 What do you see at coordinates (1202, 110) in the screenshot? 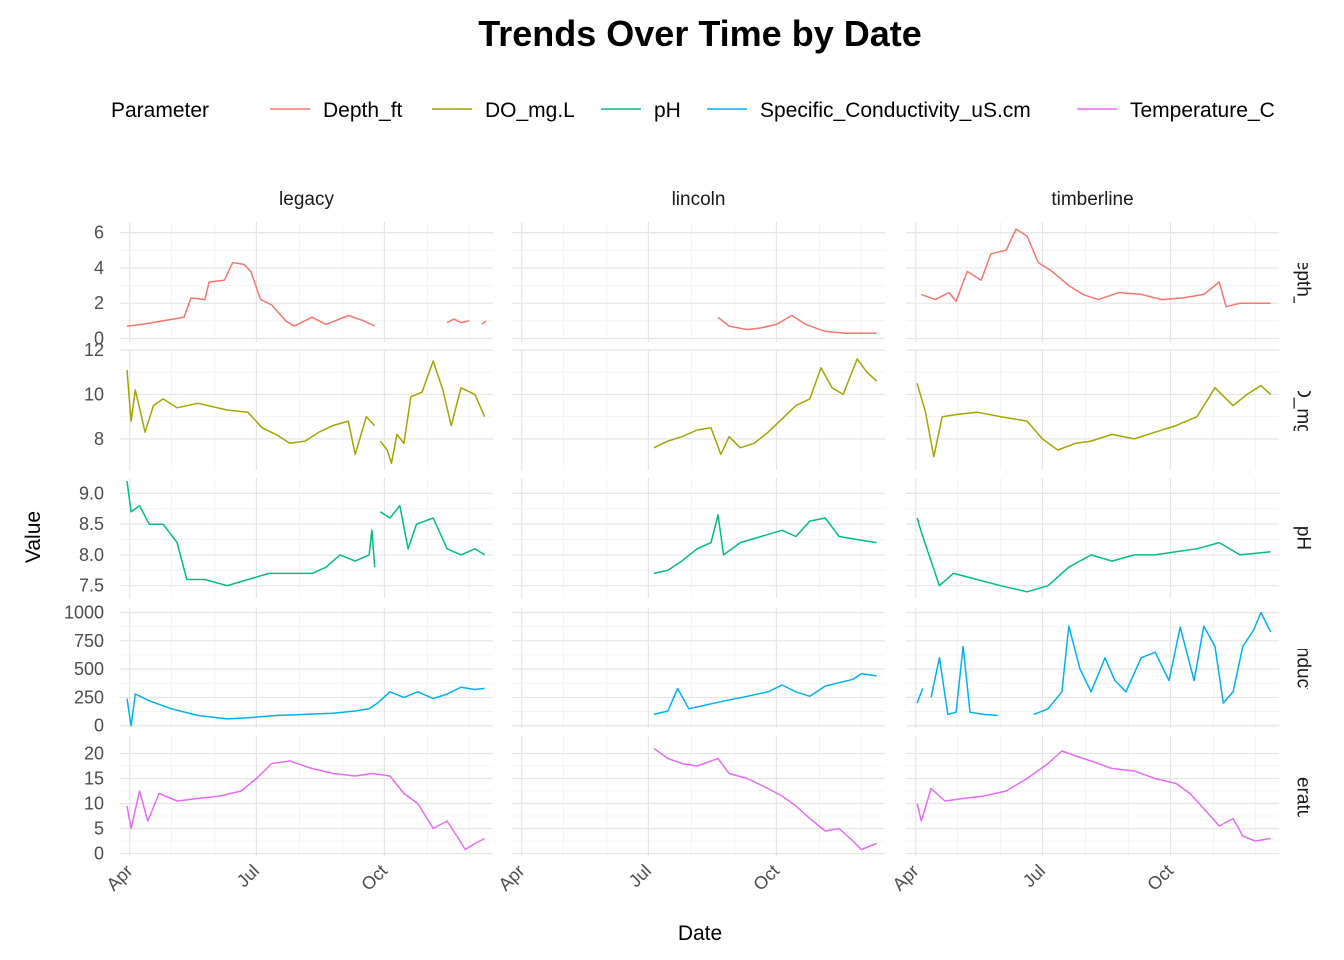
I see `legend-label-temperature-c: Temperature_C` at bounding box center [1202, 110].